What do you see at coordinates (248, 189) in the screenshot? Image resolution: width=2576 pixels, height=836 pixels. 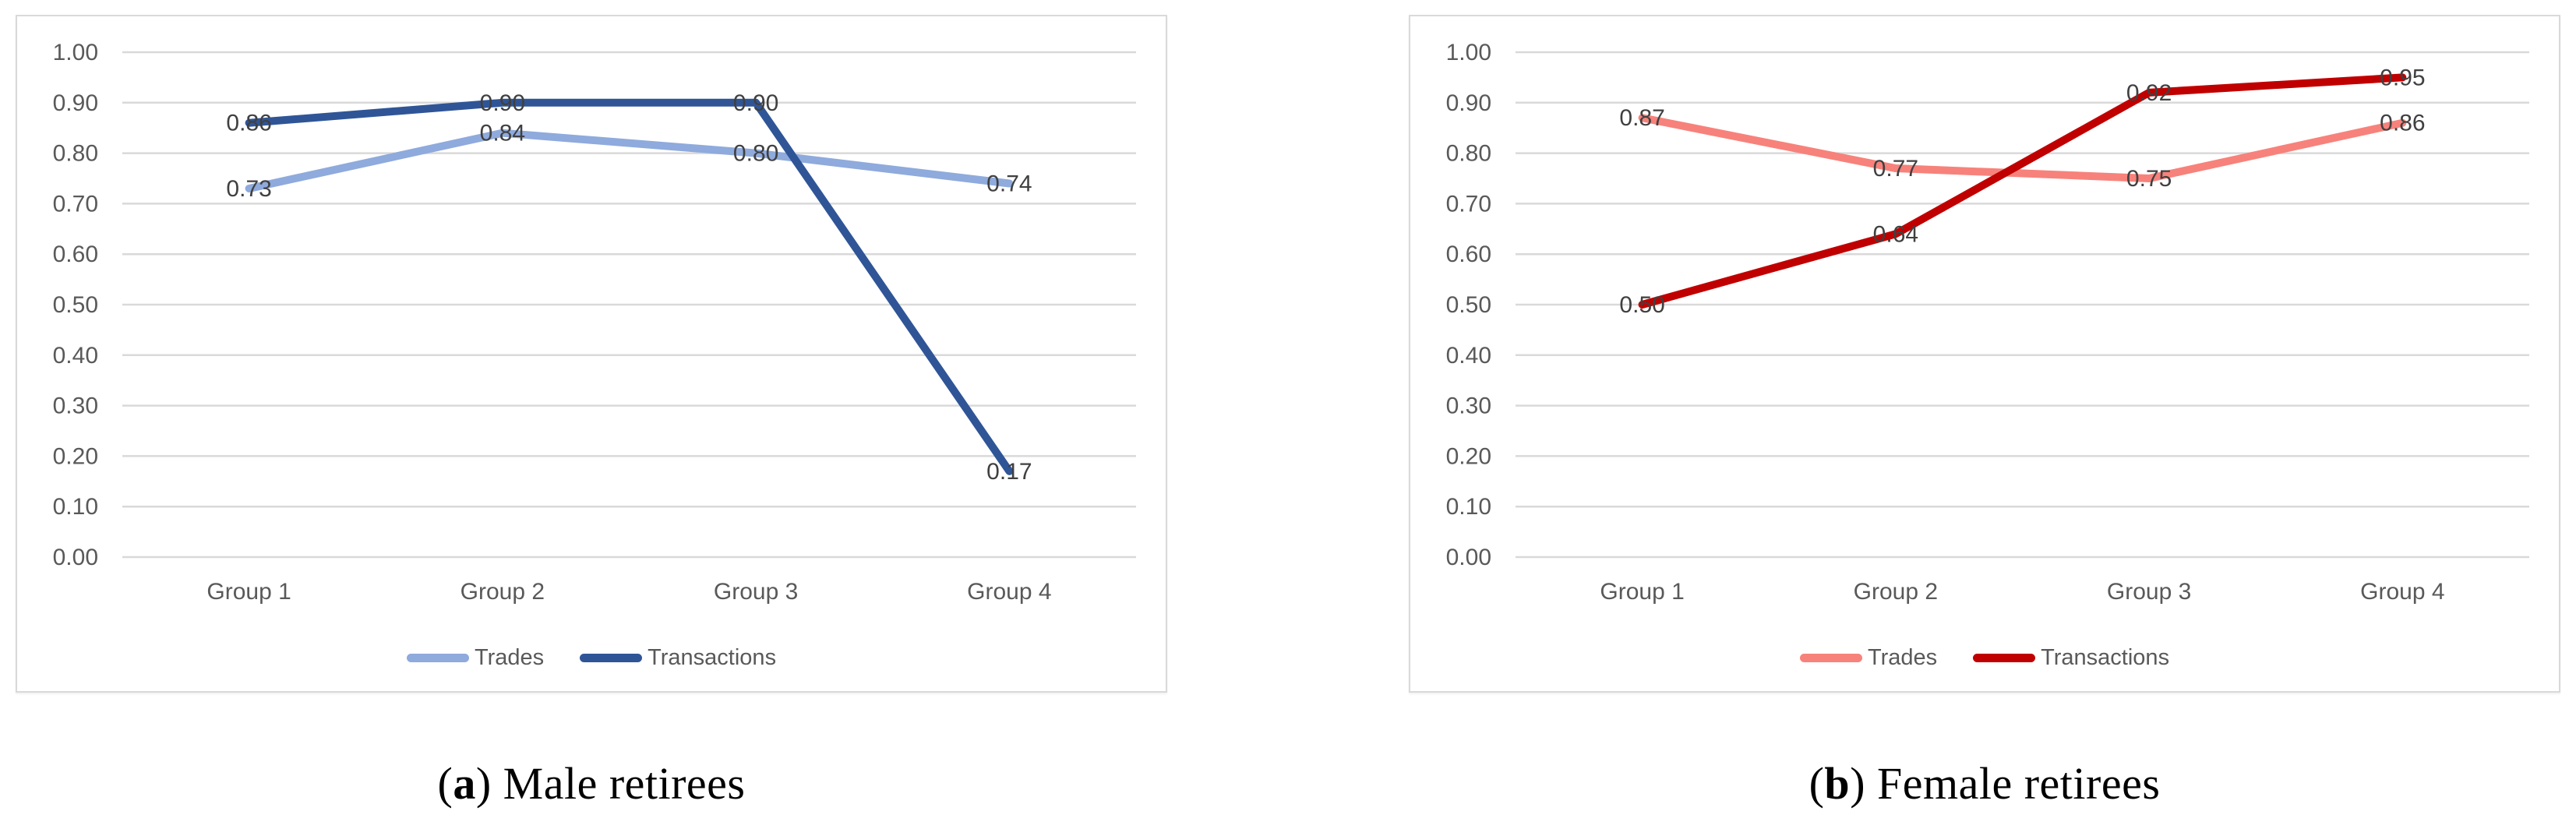 I see `data-label-trades: 0.73` at bounding box center [248, 189].